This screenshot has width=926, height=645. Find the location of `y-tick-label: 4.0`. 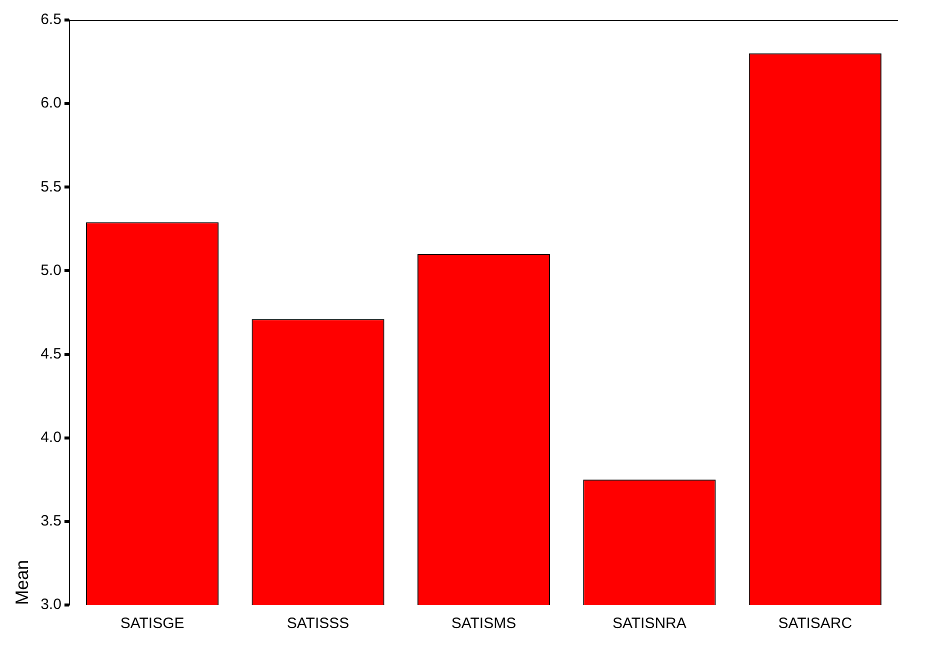

y-tick-label: 4.0 is located at coordinates (51, 437).